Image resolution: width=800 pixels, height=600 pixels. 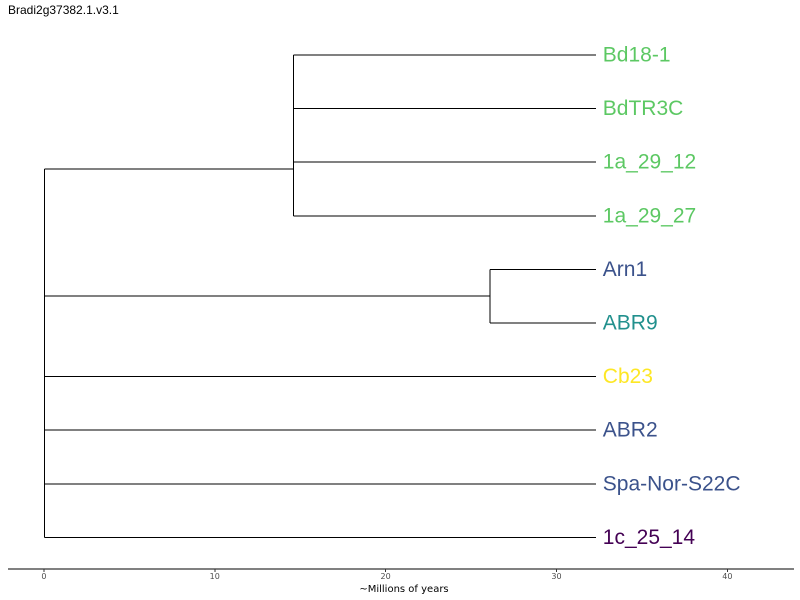 I want to click on x-axis-tick-label: 40, so click(x=727, y=576).